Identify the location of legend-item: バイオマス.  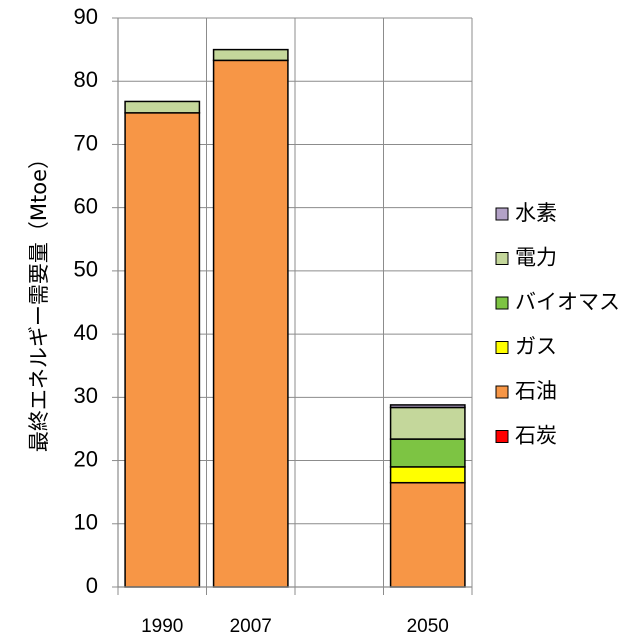
(557, 302).